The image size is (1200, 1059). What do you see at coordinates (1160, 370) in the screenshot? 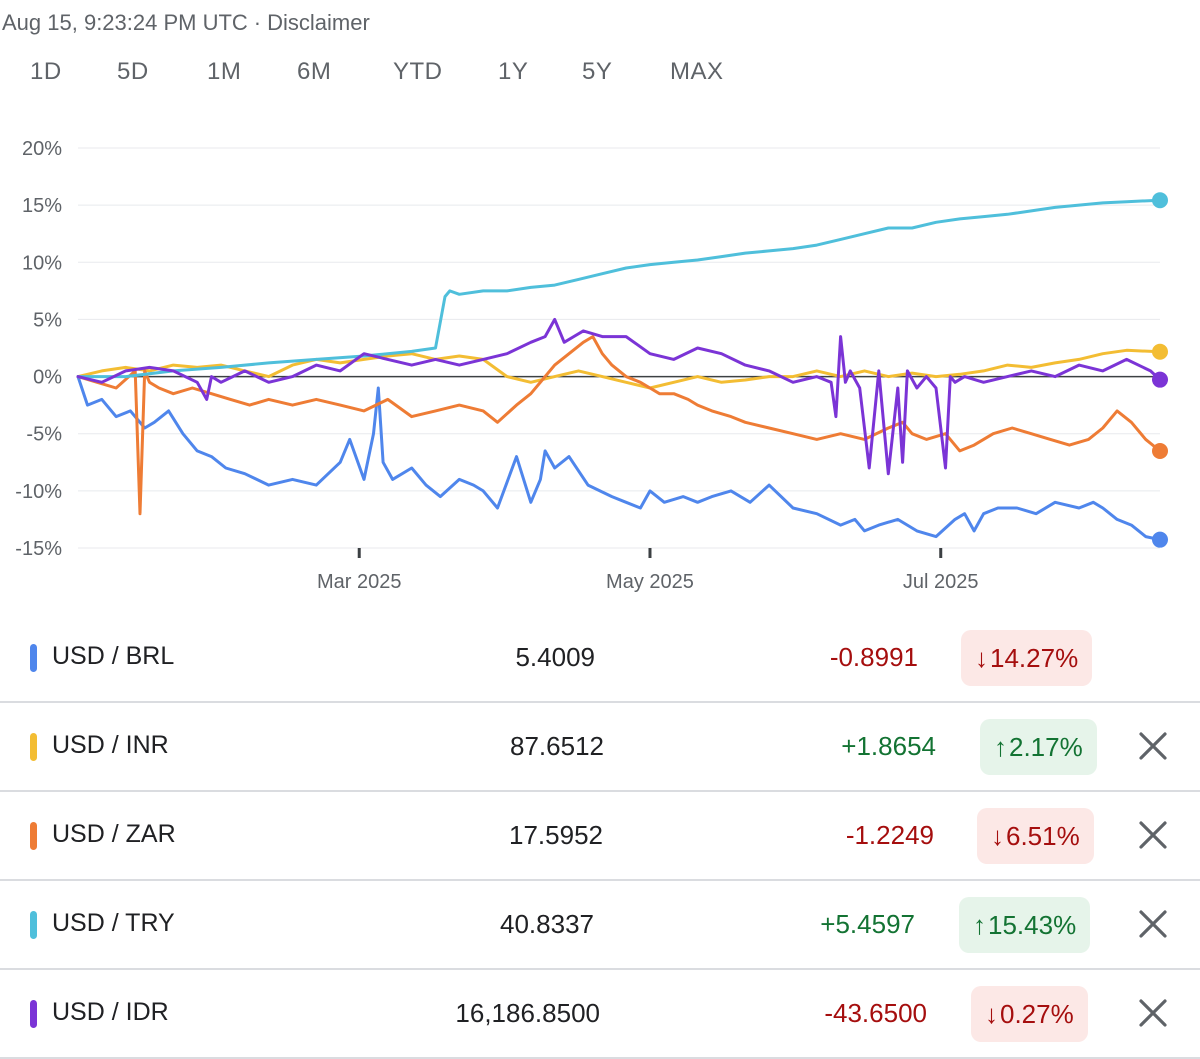
I see `series-endpoints` at bounding box center [1160, 370].